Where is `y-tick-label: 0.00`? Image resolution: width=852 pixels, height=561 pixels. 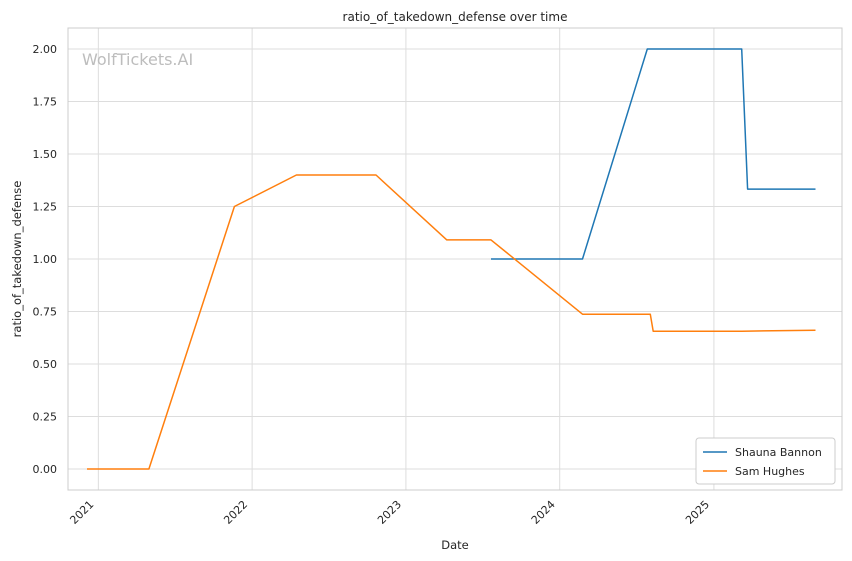
y-tick-label: 0.00 is located at coordinates (45, 469).